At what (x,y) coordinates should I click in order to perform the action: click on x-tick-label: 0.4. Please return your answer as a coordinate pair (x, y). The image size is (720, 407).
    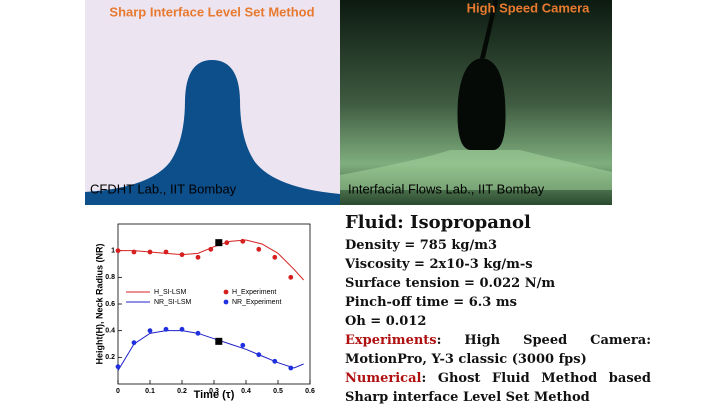
    Looking at the image, I should click on (246, 391).